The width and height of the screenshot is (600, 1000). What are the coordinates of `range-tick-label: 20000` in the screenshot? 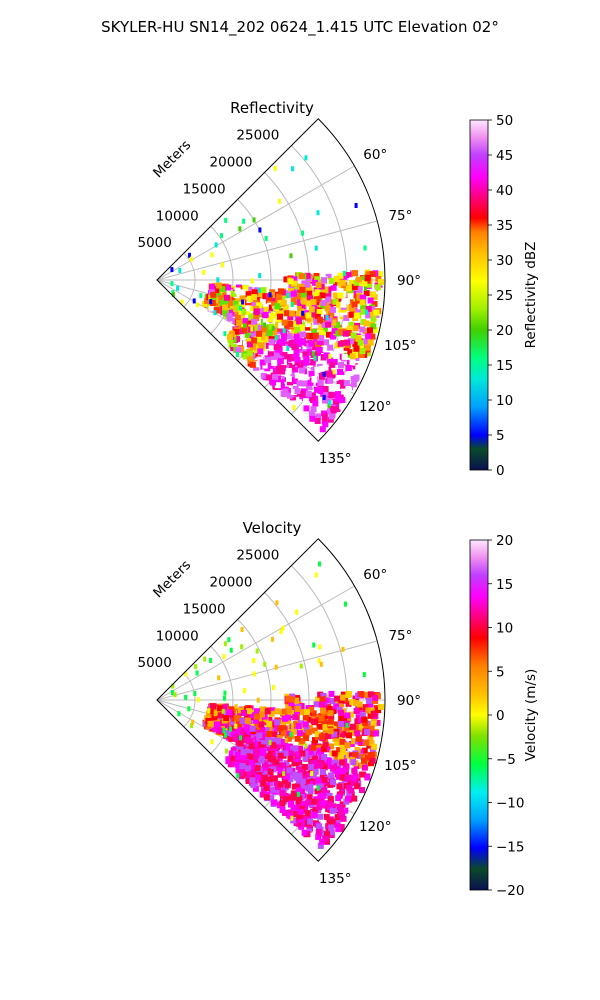 It's located at (231, 163).